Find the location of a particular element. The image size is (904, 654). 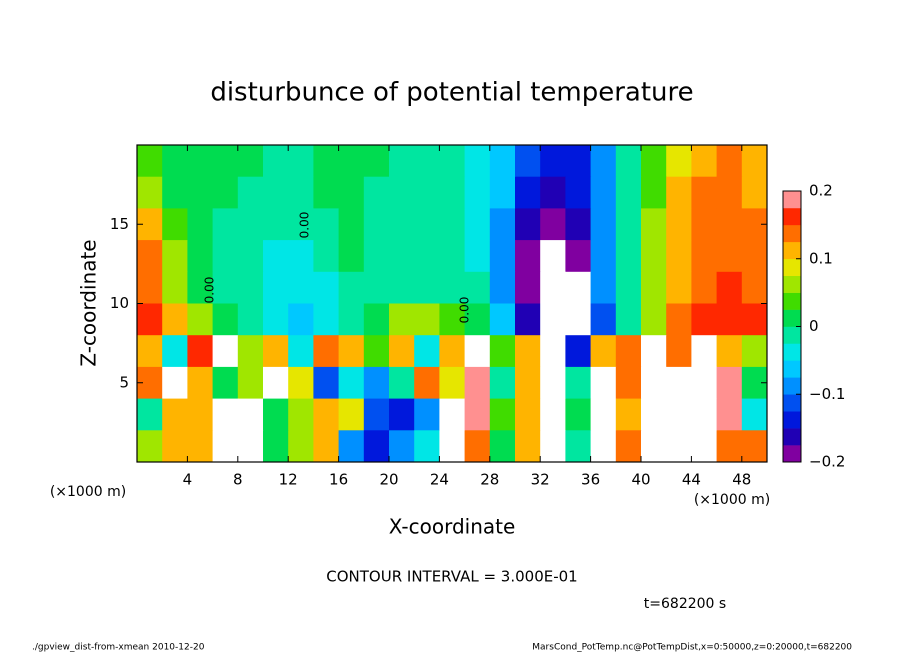

x-tick-label: 48 is located at coordinates (741, 480).